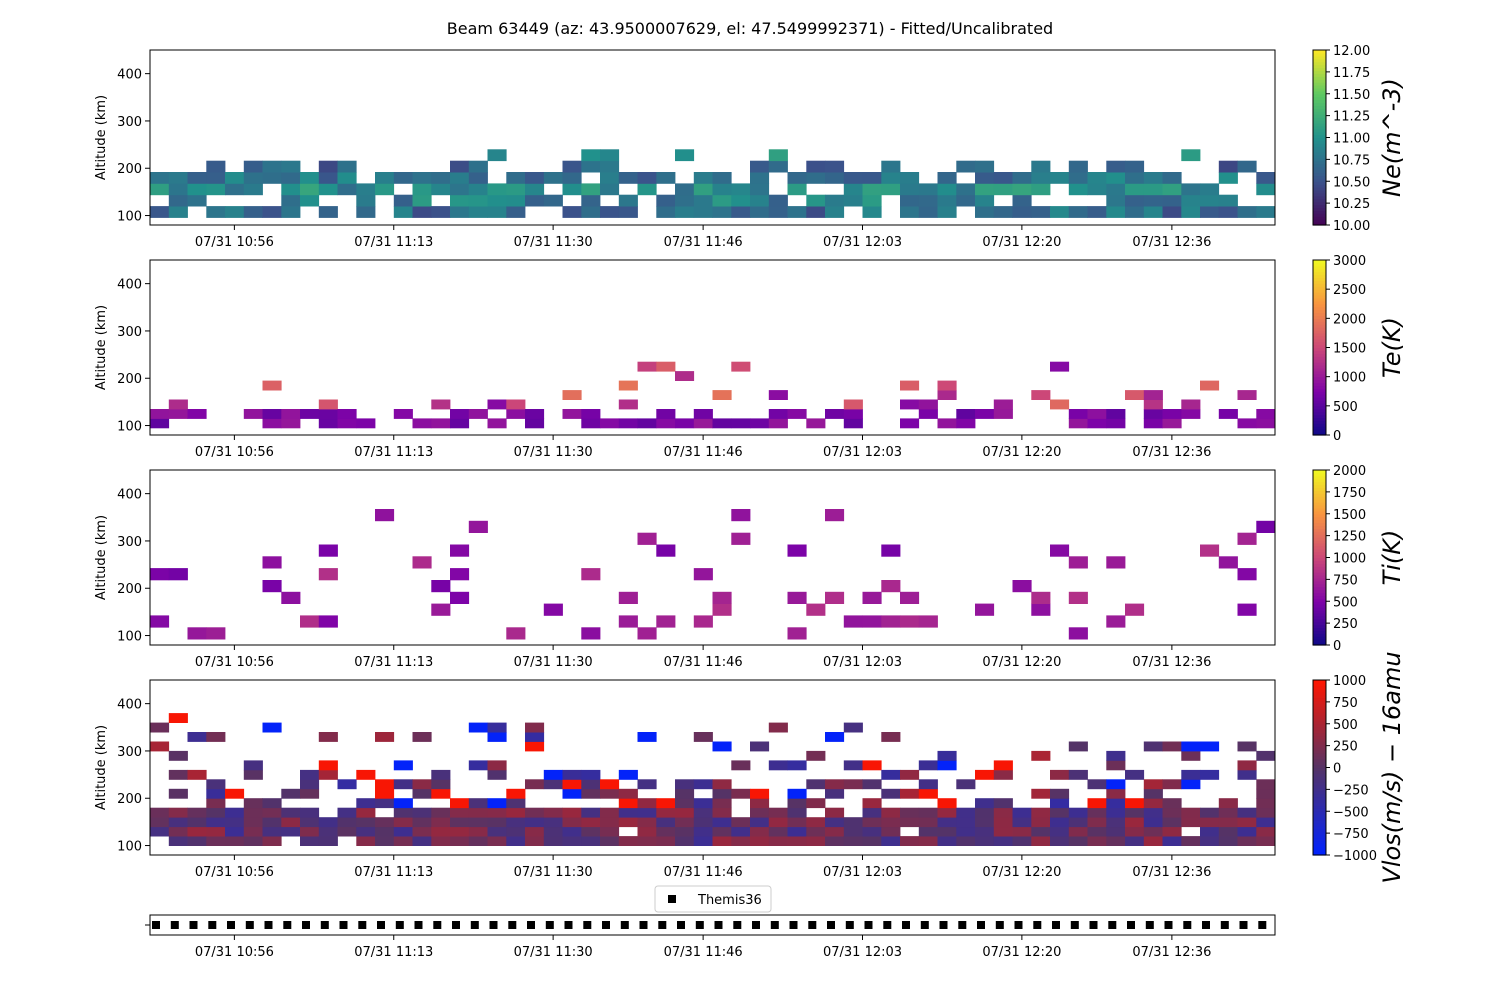  Describe the element at coordinates (712, 557) in the screenshot. I see `plot-frame` at that location.